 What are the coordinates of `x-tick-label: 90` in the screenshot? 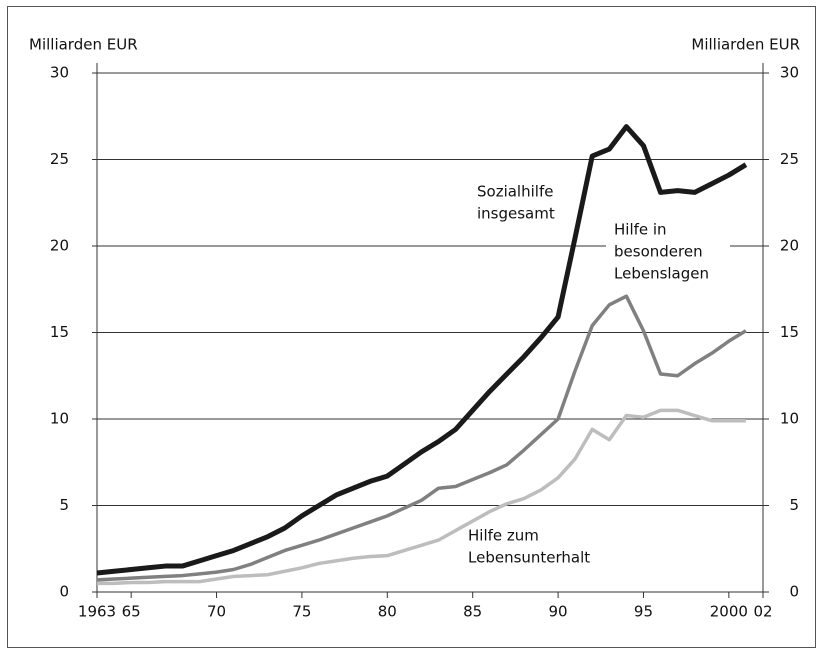 It's located at (558, 612).